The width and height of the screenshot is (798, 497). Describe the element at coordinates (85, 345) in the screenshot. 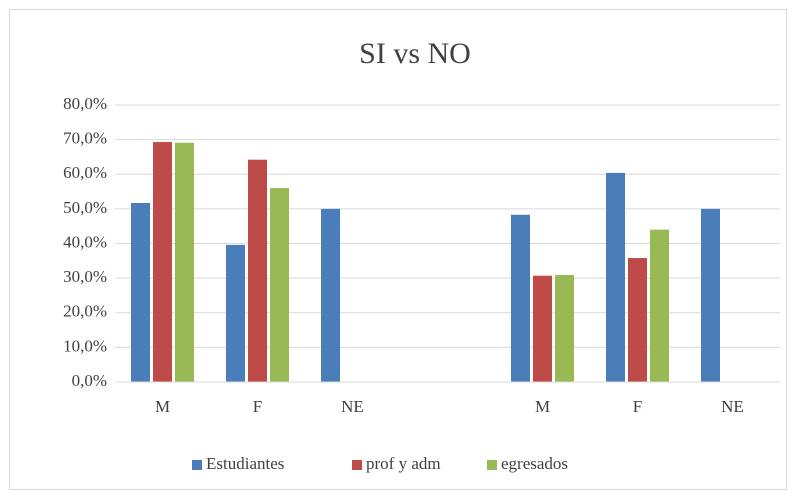

I see `y-tick-label: 10,0%` at that location.